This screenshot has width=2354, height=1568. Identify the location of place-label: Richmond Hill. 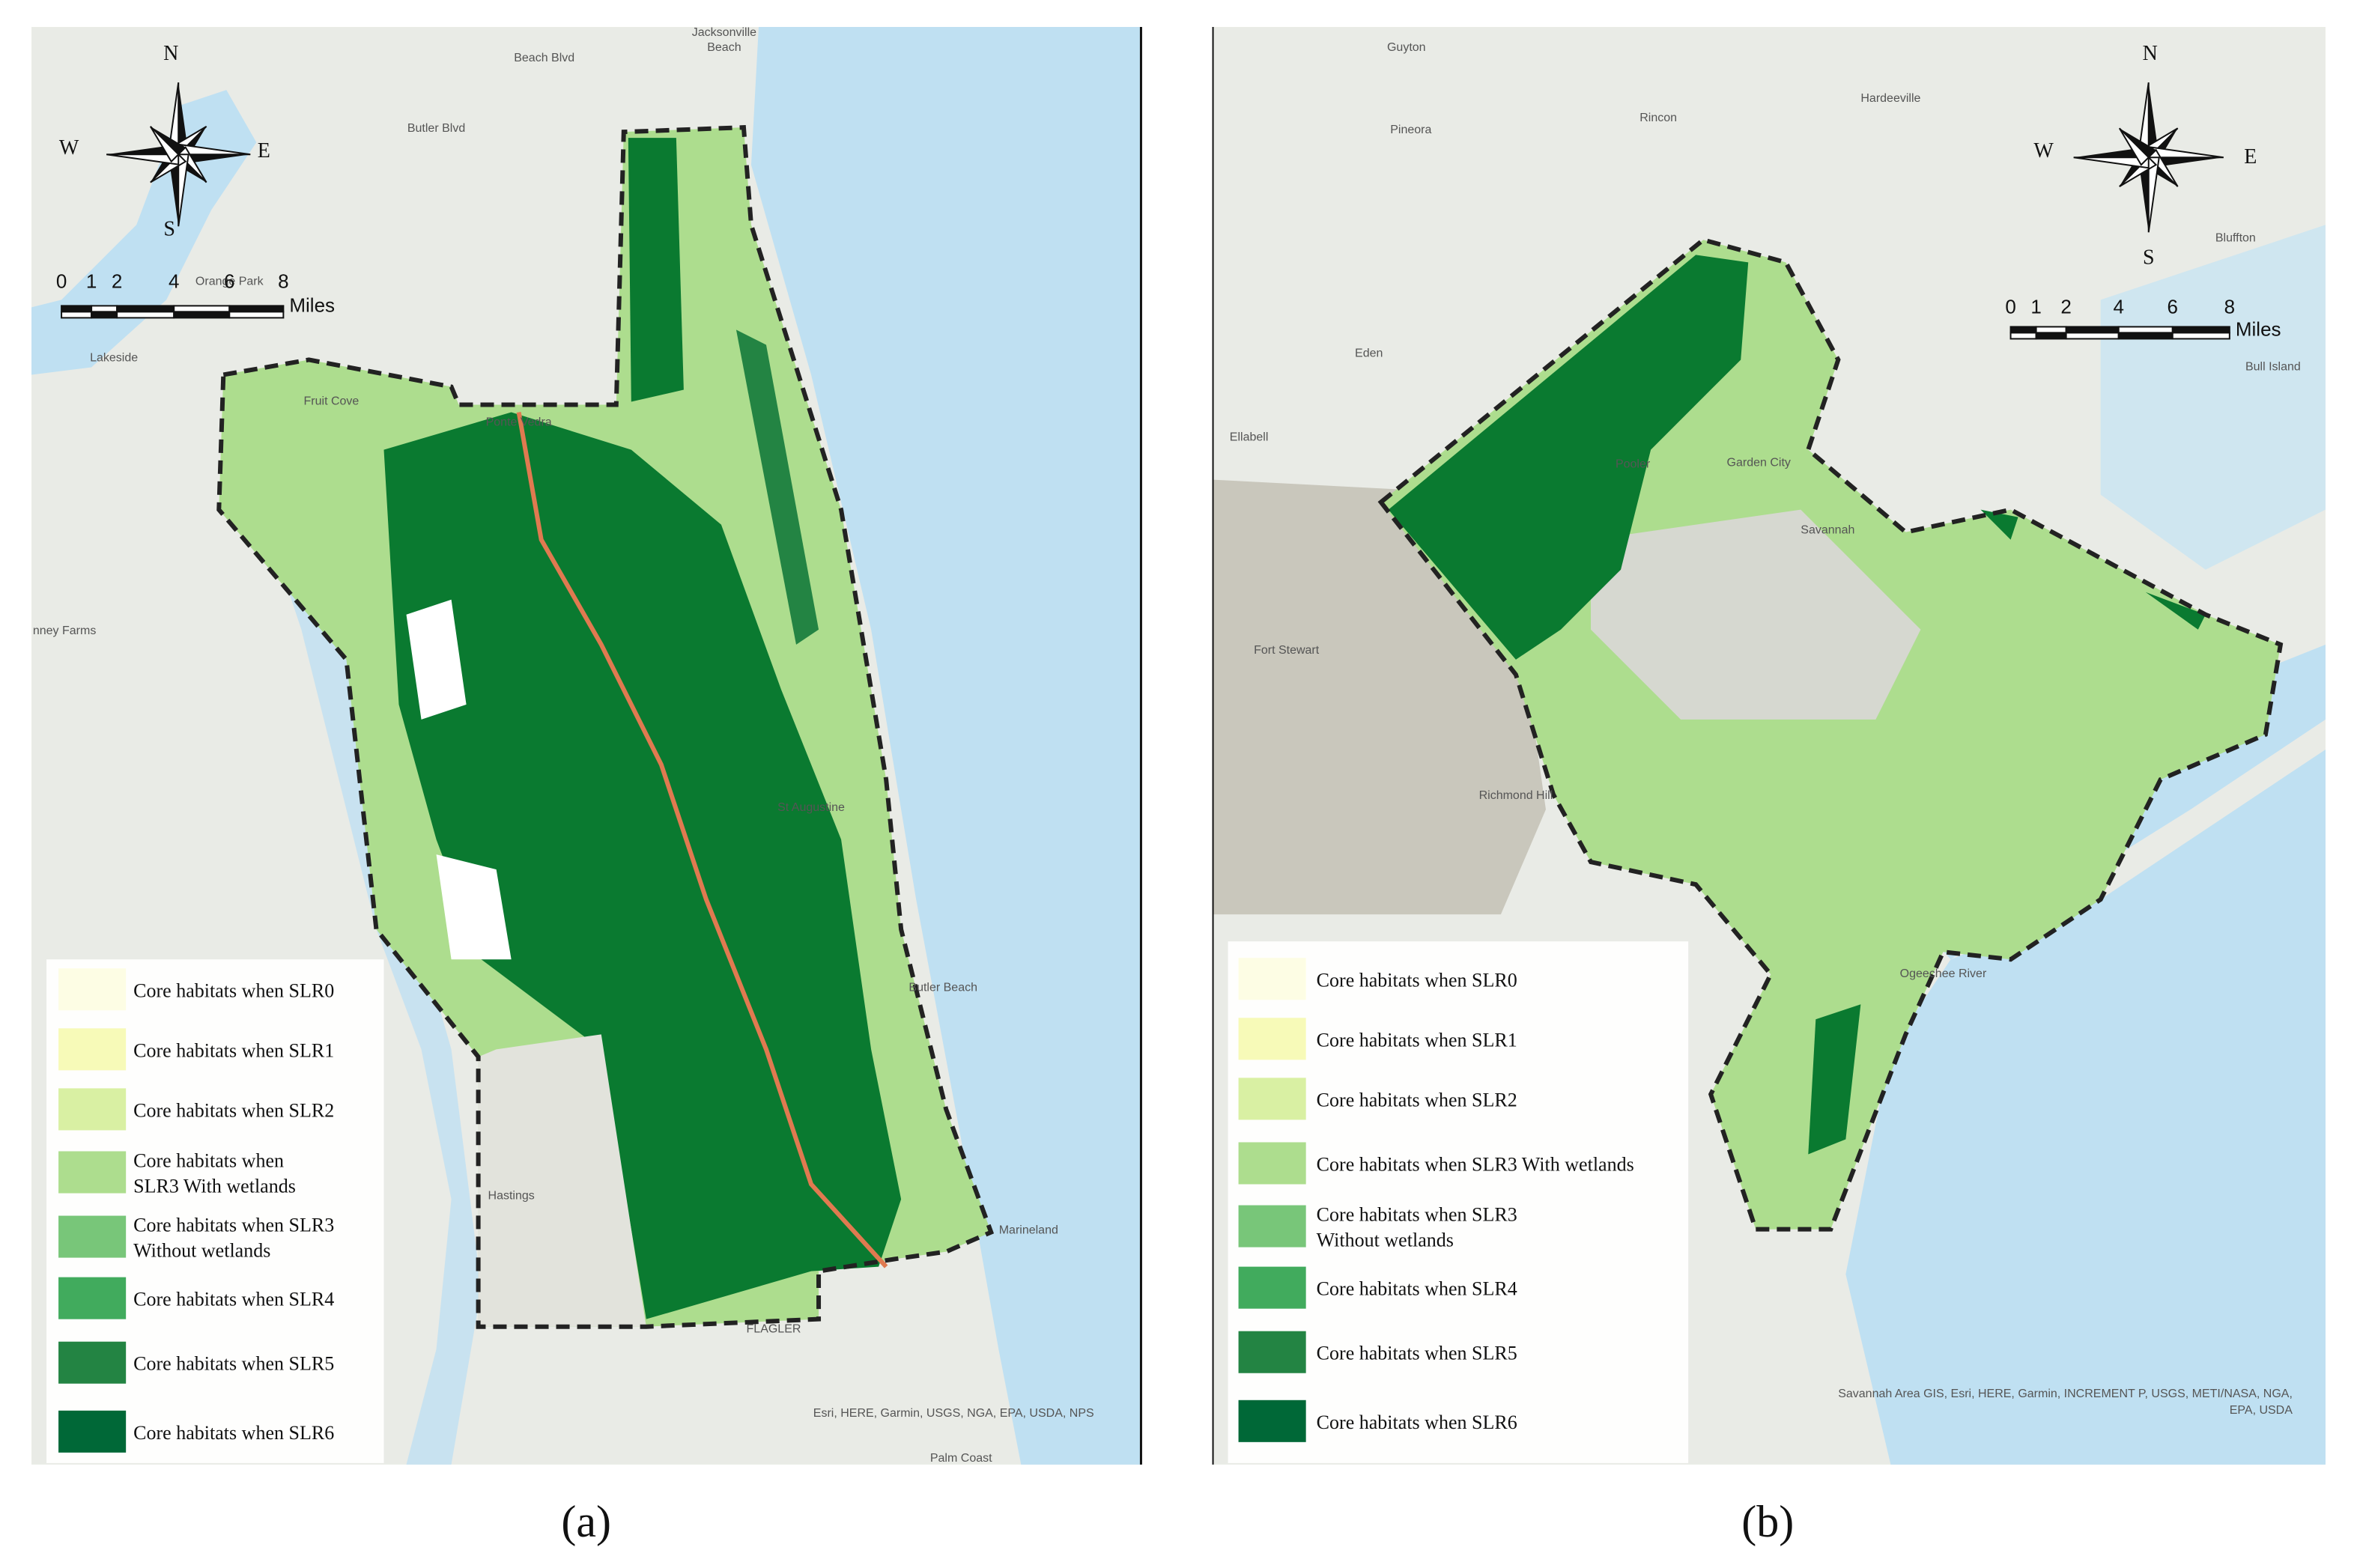
(1516, 796).